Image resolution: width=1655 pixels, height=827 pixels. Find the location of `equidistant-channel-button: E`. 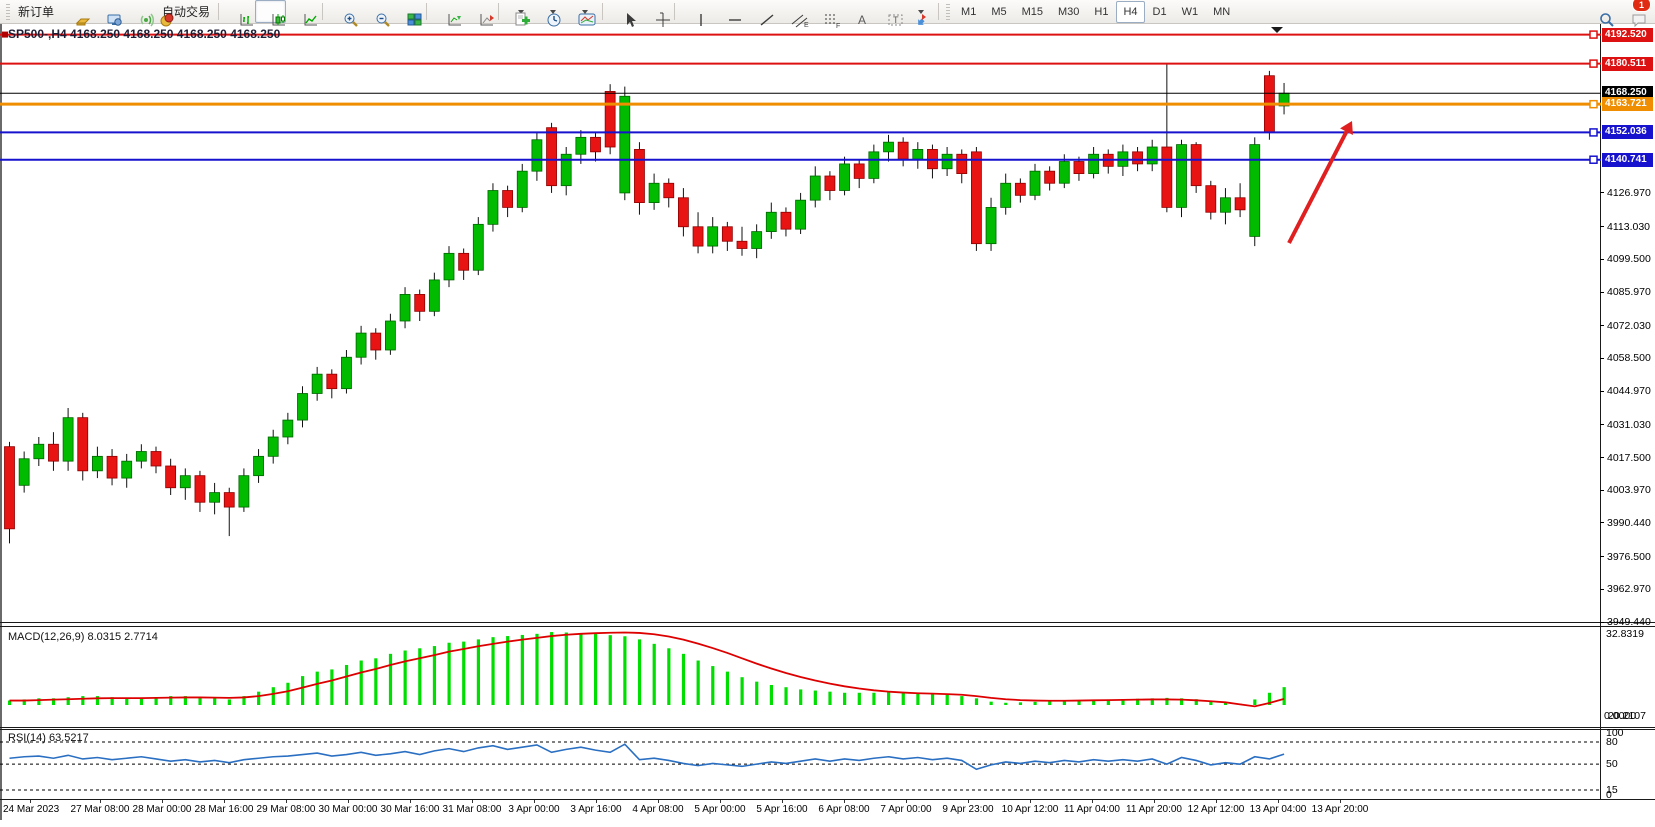

equidistant-channel-button: E is located at coordinates (792, 14).